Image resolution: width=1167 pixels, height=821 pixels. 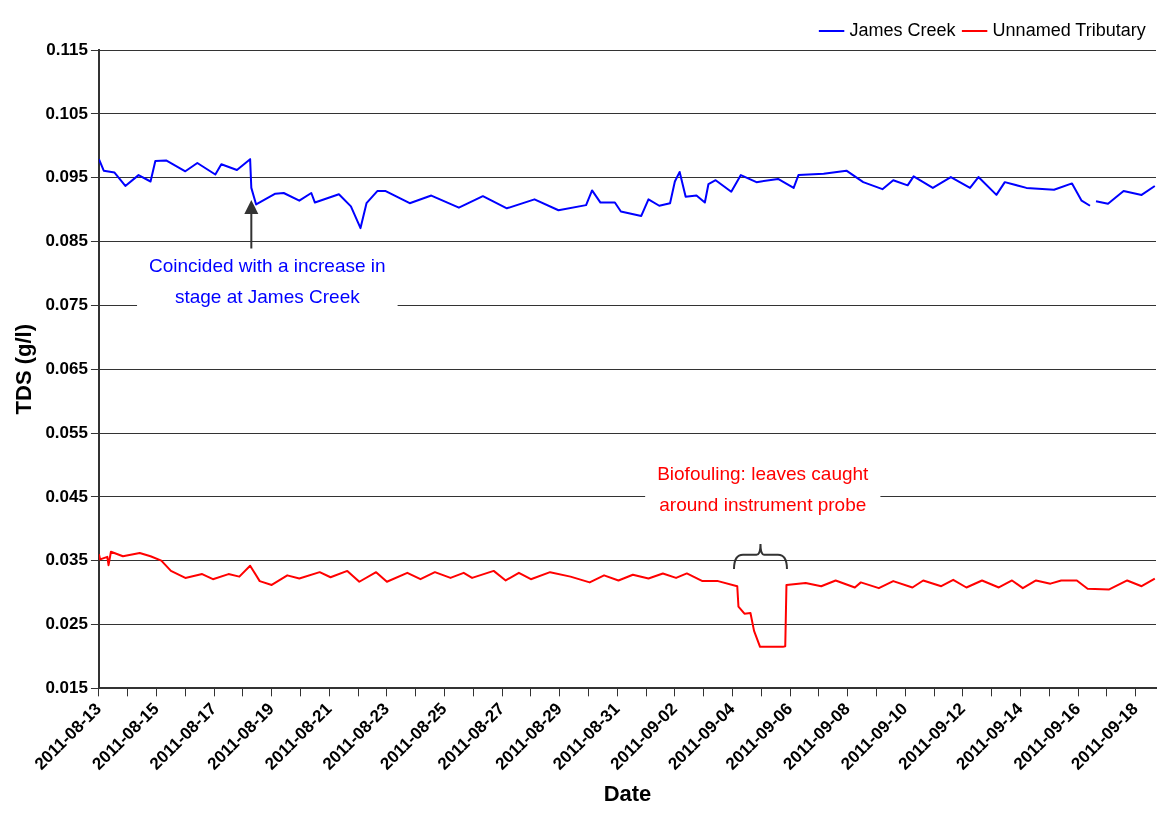 I want to click on y-tick-label: 0.115, so click(x=67, y=49).